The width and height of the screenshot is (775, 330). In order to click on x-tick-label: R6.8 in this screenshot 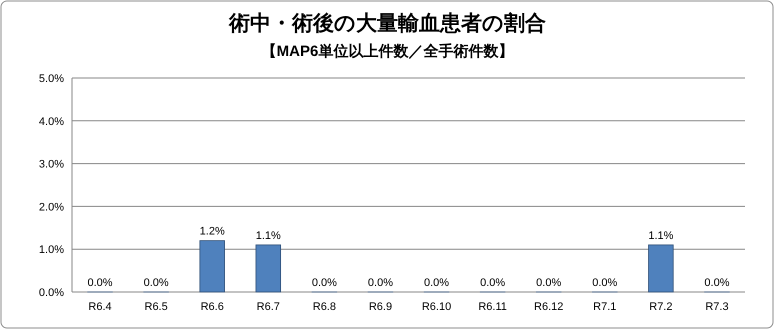, I will do `click(324, 307)`.